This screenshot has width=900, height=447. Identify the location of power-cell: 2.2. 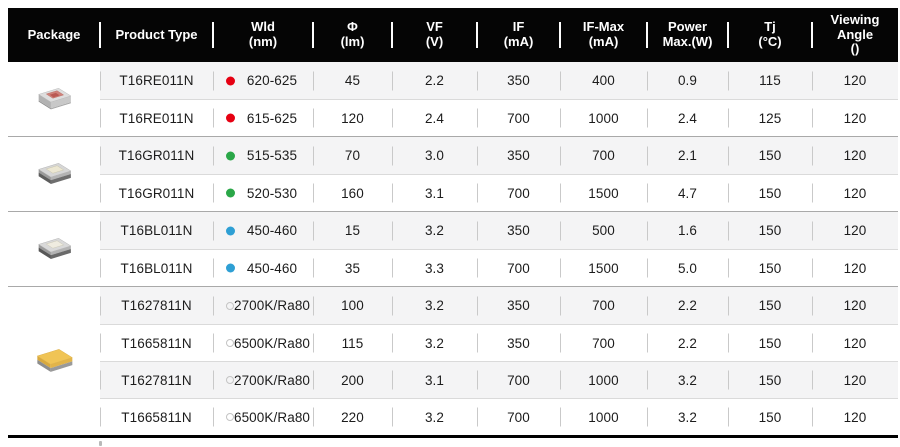
(687, 305).